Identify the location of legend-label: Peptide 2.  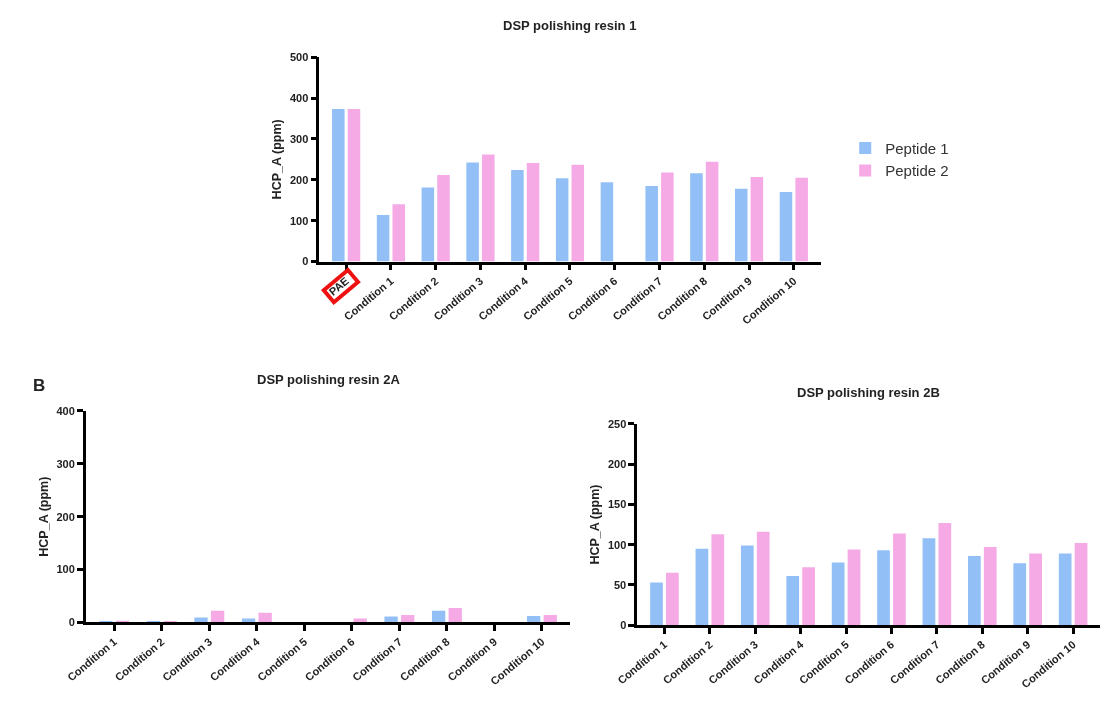
(917, 171).